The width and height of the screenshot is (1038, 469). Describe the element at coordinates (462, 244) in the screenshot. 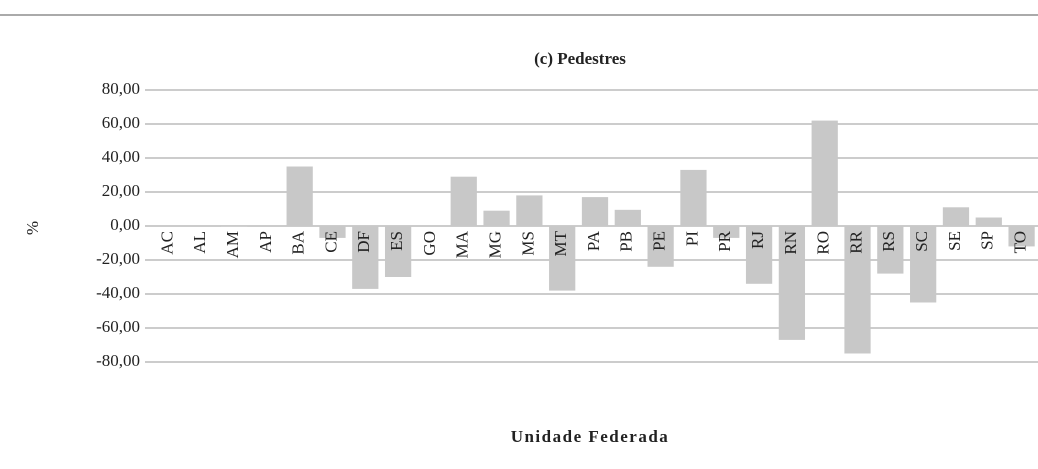

I see `x-tick-label: MA` at that location.